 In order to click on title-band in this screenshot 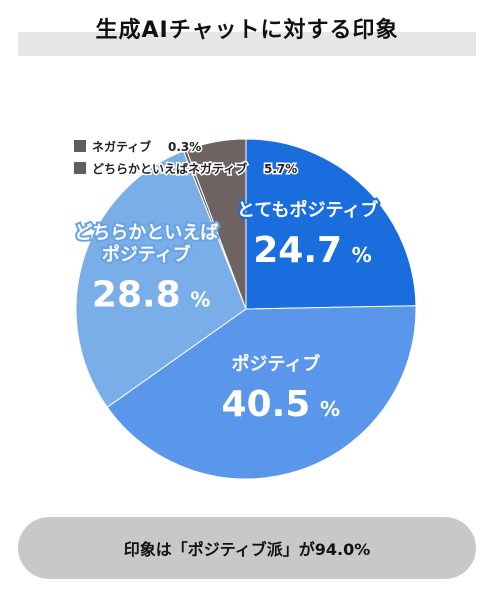, I will do `click(247, 44)`.